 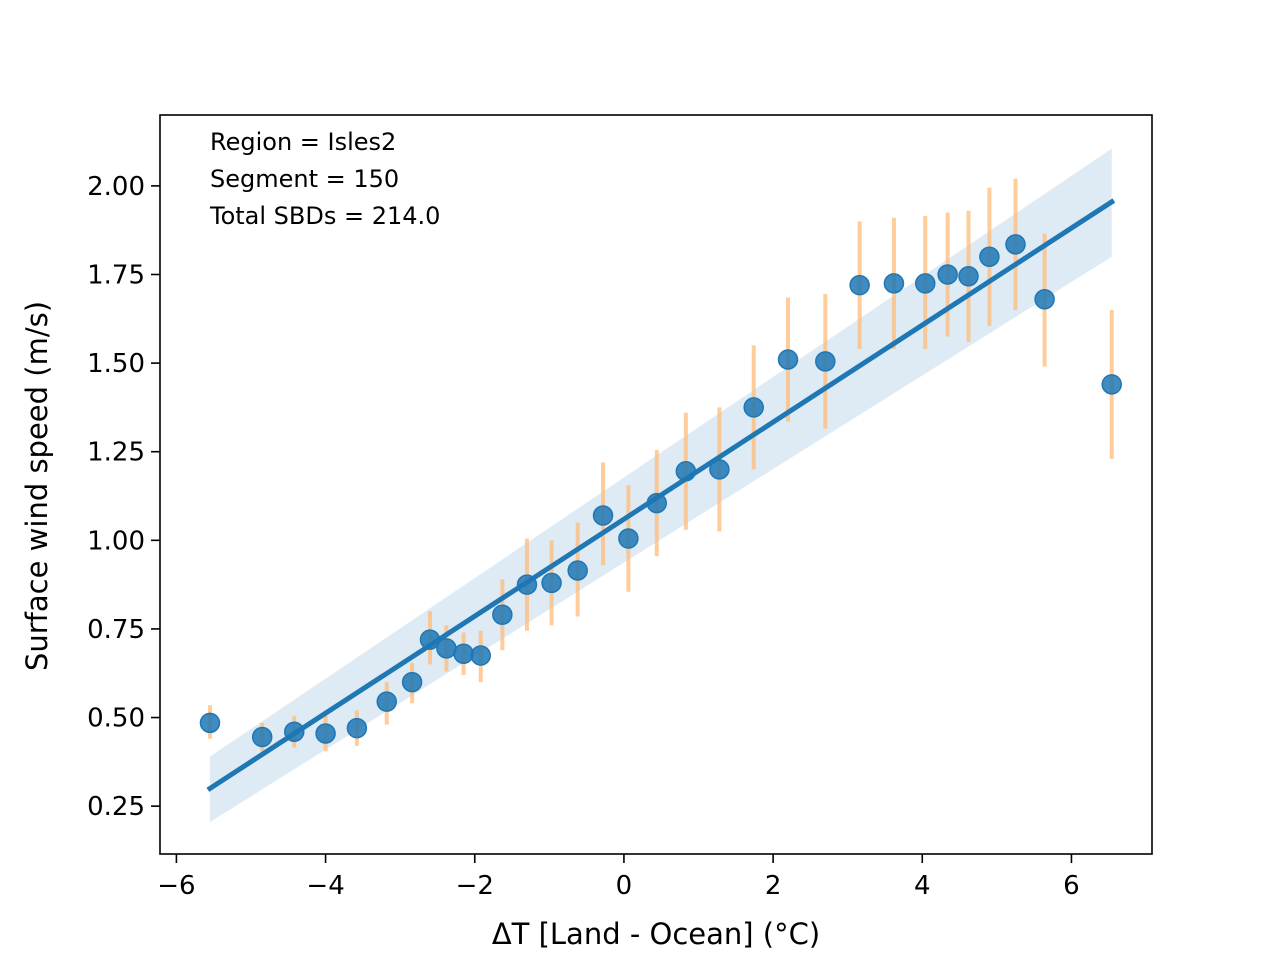 What do you see at coordinates (773, 886) in the screenshot?
I see `x-tick-label-4: 2` at bounding box center [773, 886].